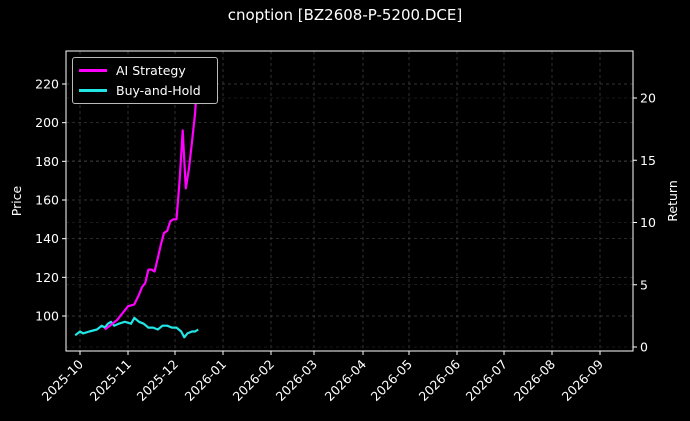  Describe the element at coordinates (152, 198) in the screenshot. I see `series-line-ai-strategy` at that location.